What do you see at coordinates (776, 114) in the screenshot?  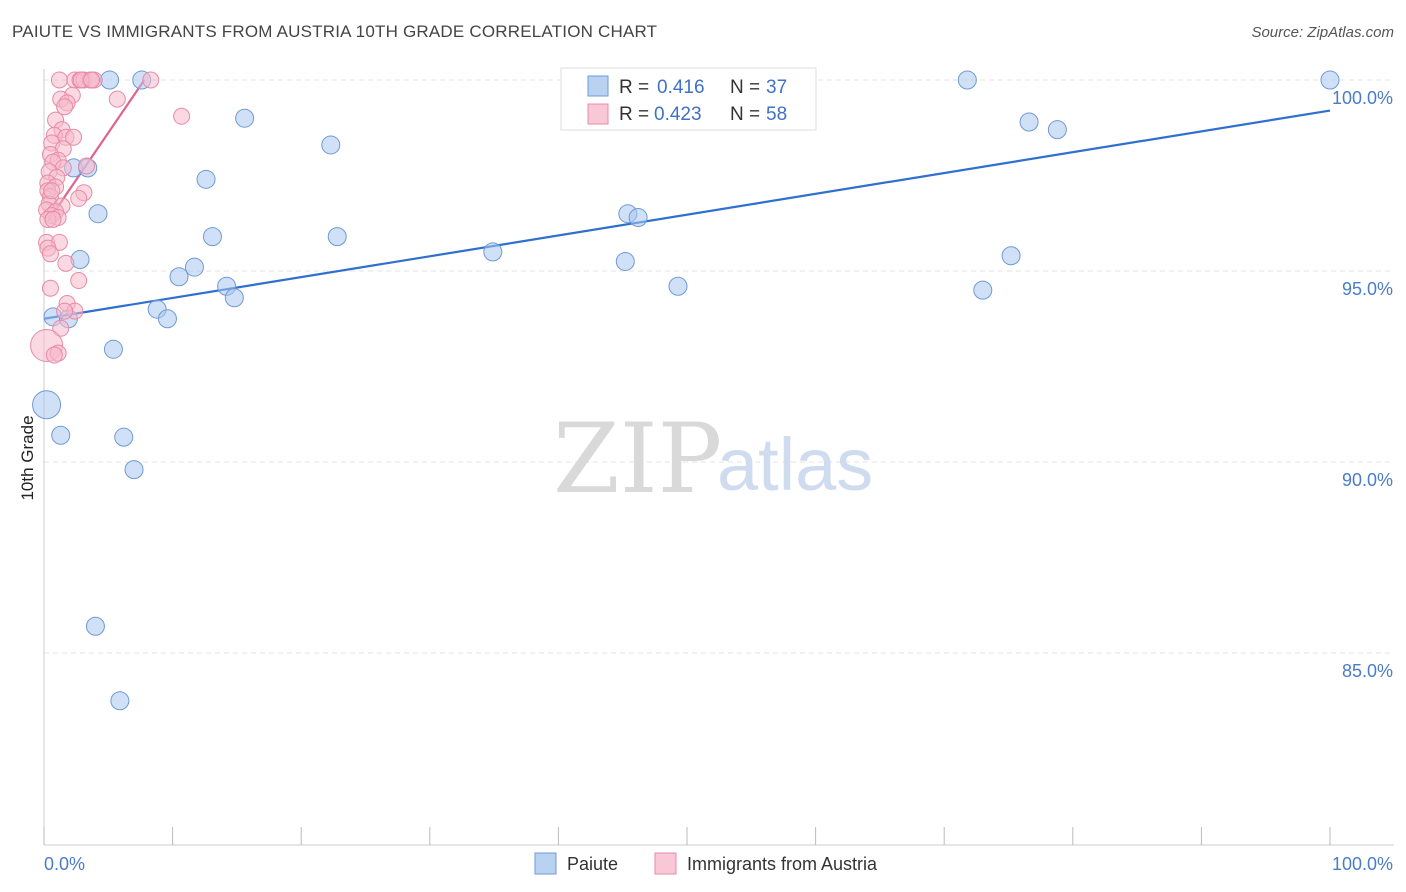 I see `legend-n-value-austria: 58` at bounding box center [776, 114].